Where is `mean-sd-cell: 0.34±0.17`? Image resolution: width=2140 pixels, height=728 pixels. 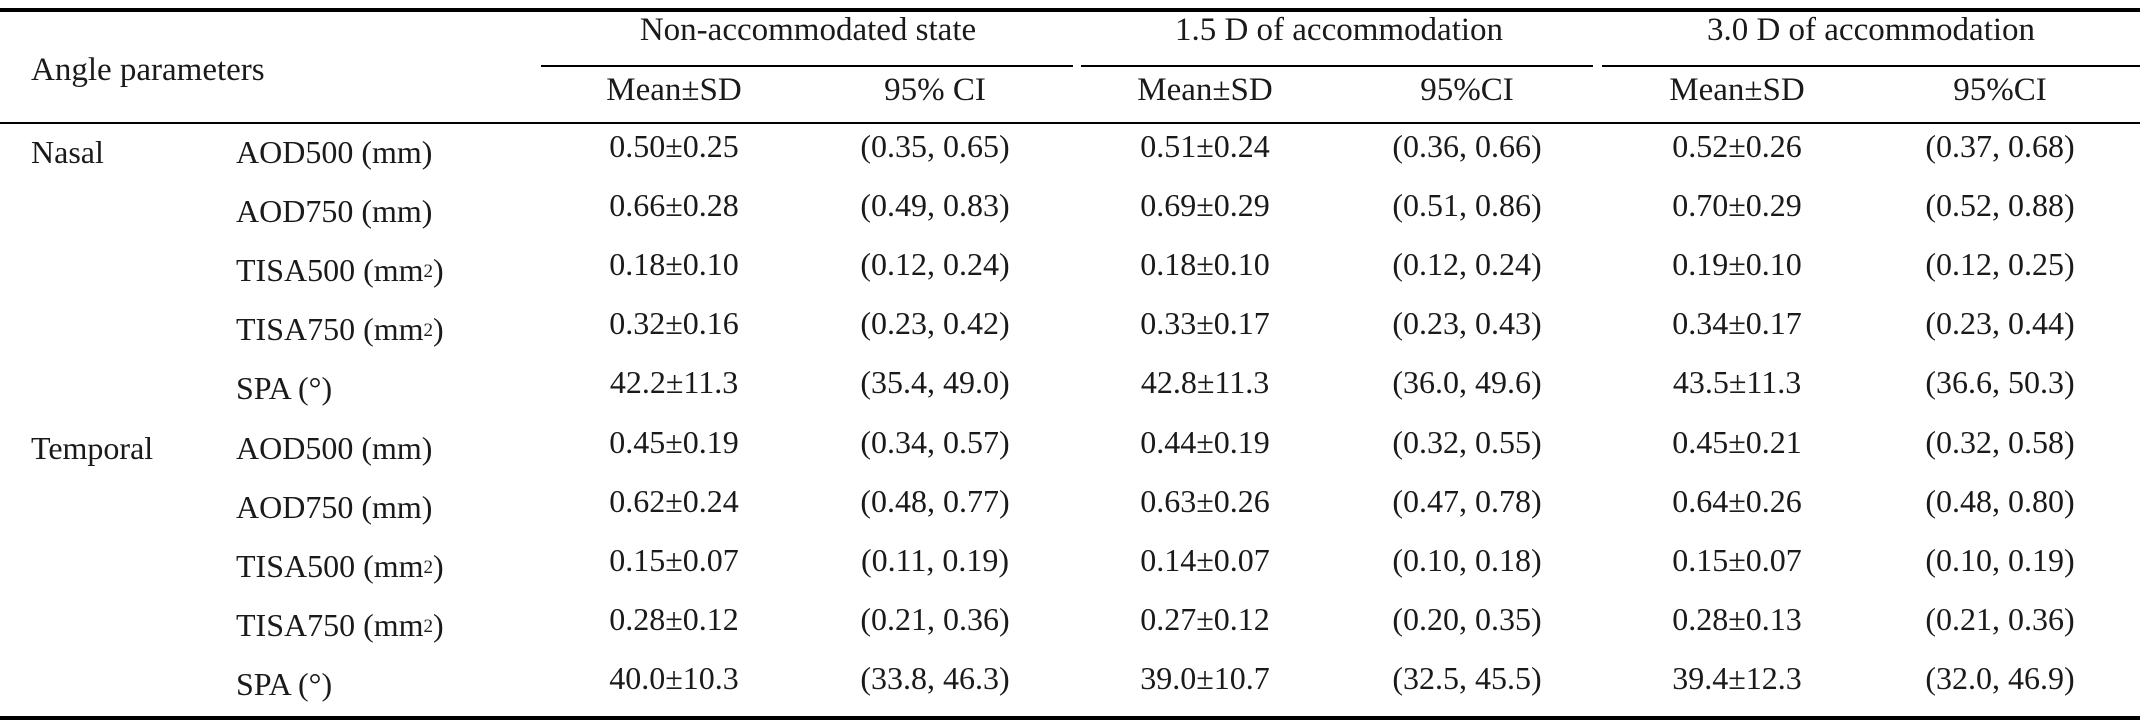 mean-sd-cell: 0.34±0.17 is located at coordinates (1737, 323).